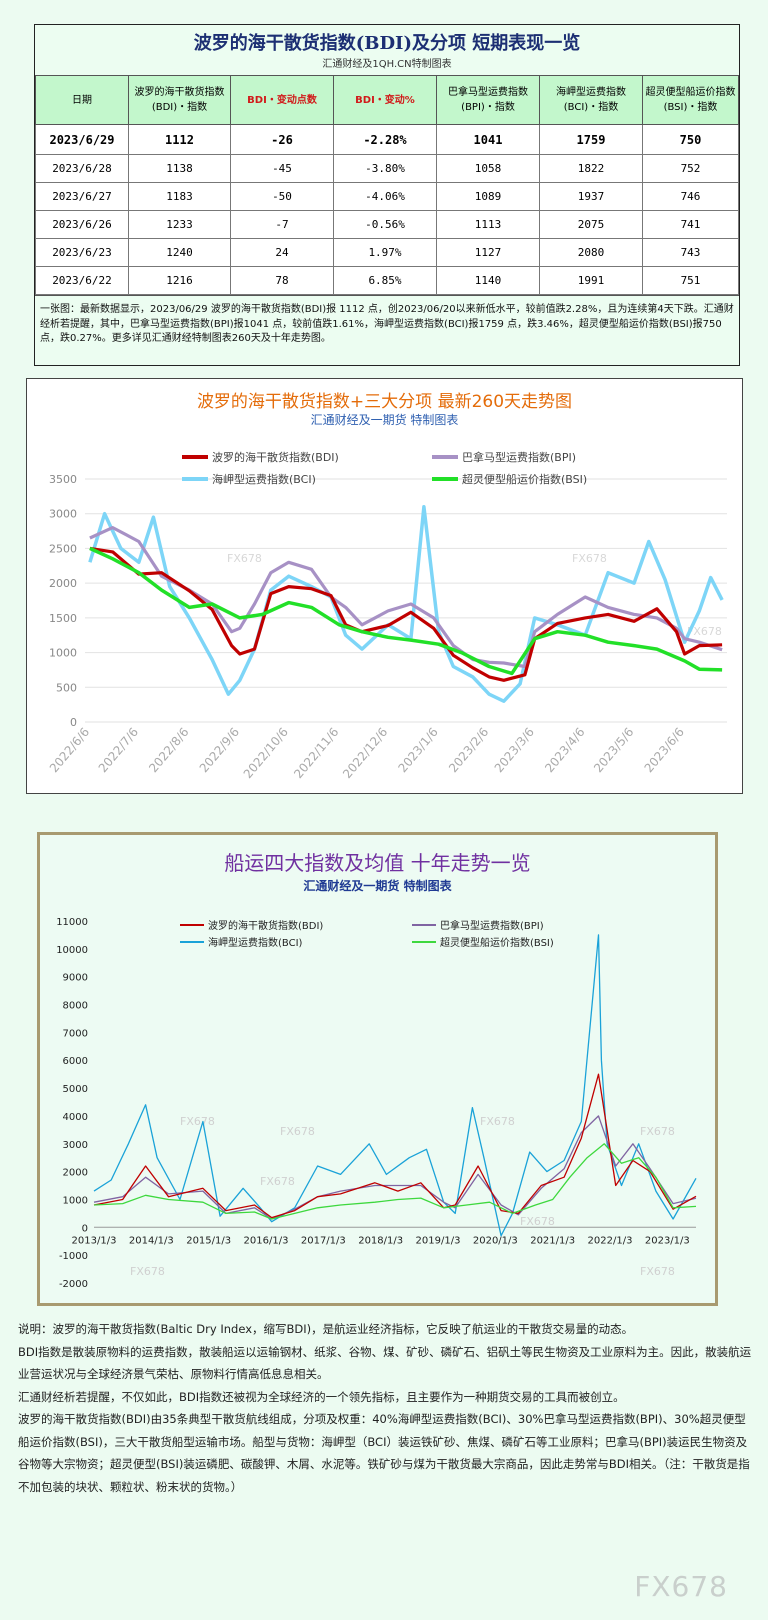  I want to click on x-tick-label: 2023/6/6, so click(664, 750).